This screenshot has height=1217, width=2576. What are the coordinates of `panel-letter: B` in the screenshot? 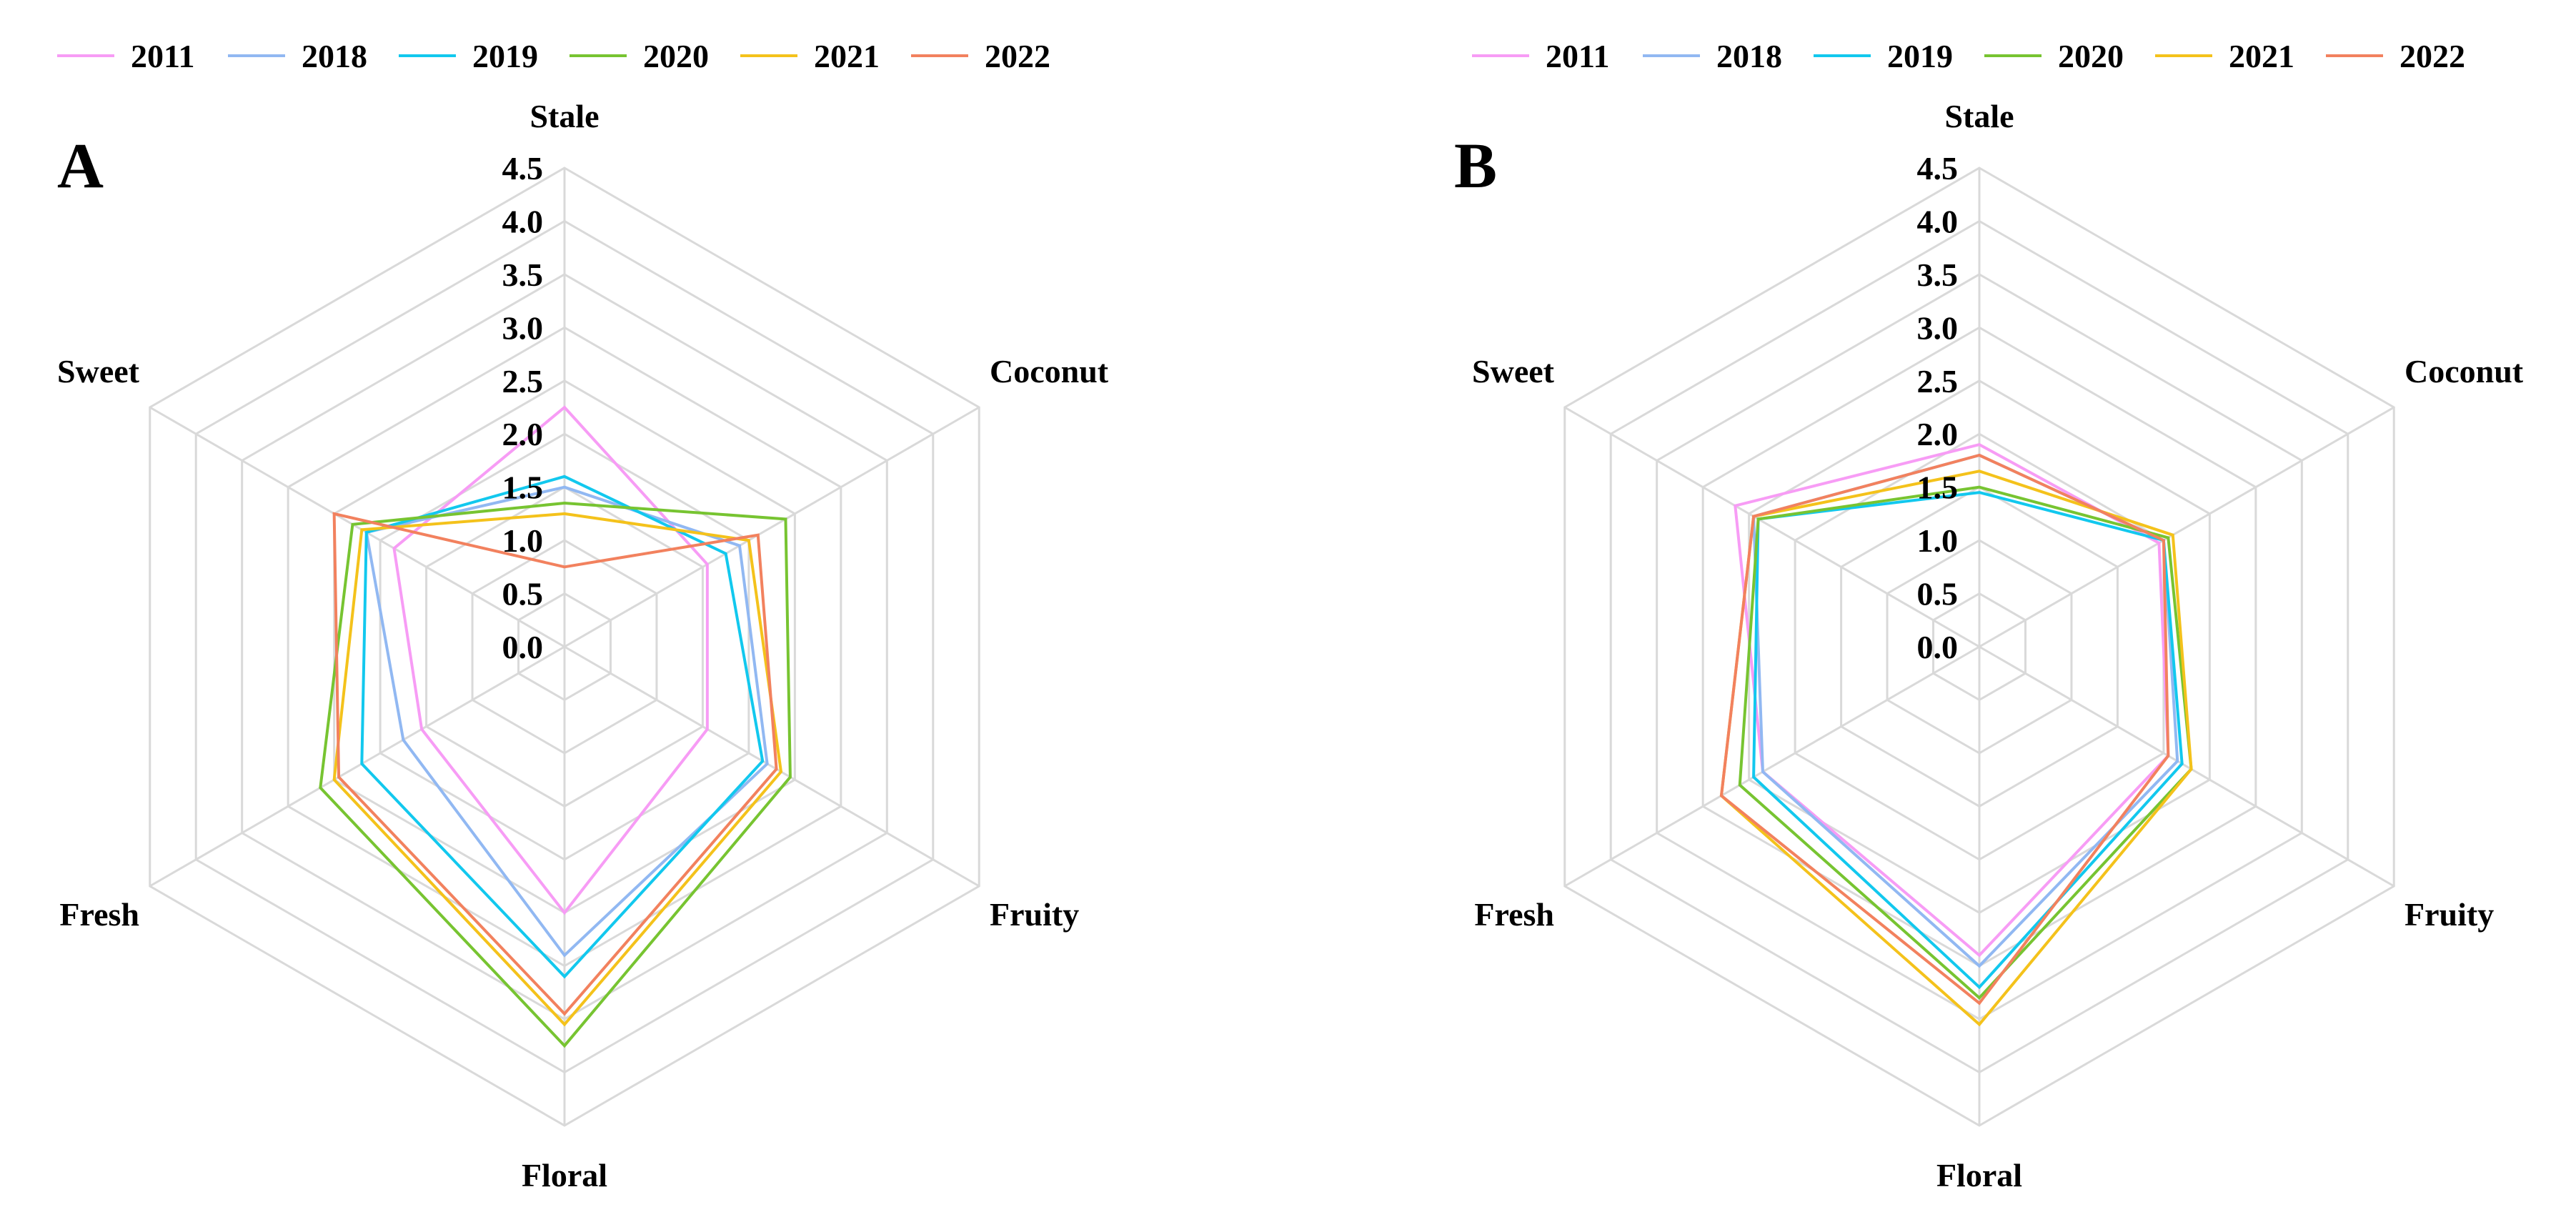 It's located at (1475, 166).